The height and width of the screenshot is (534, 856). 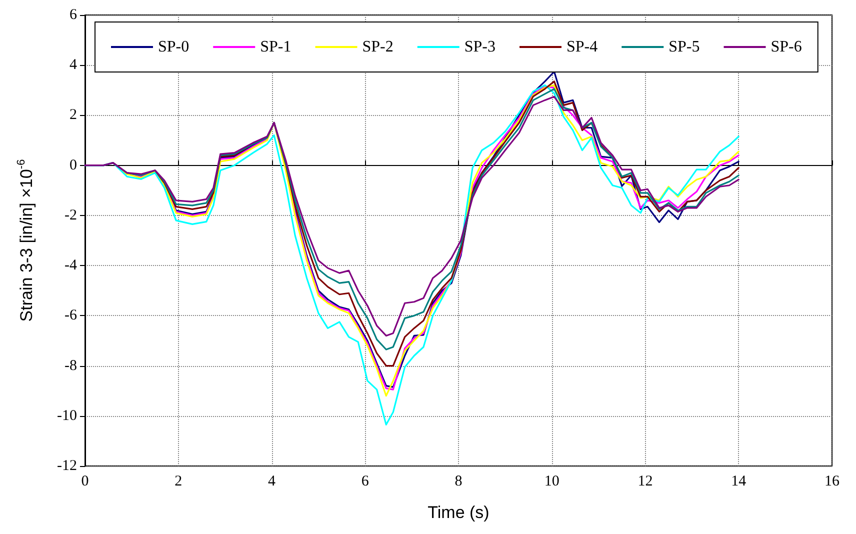 I want to click on x-axis-title: Time (s), so click(x=459, y=512).